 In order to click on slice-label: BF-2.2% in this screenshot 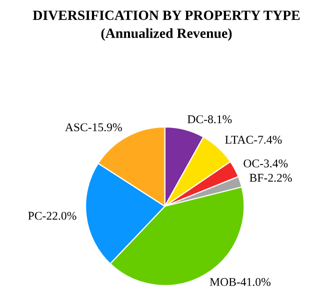, I will do `click(271, 178)`.